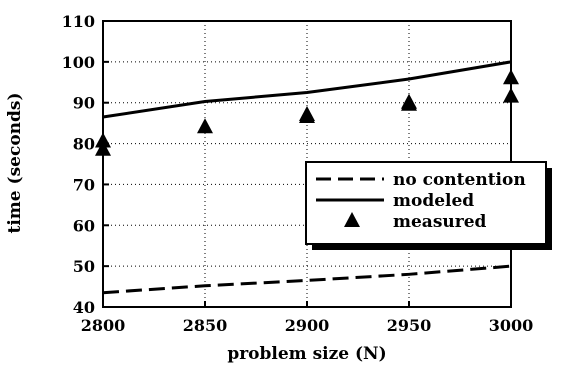 The image size is (561, 366). Describe the element at coordinates (307, 325) in the screenshot. I see `x-tick-label: 2900` at that location.